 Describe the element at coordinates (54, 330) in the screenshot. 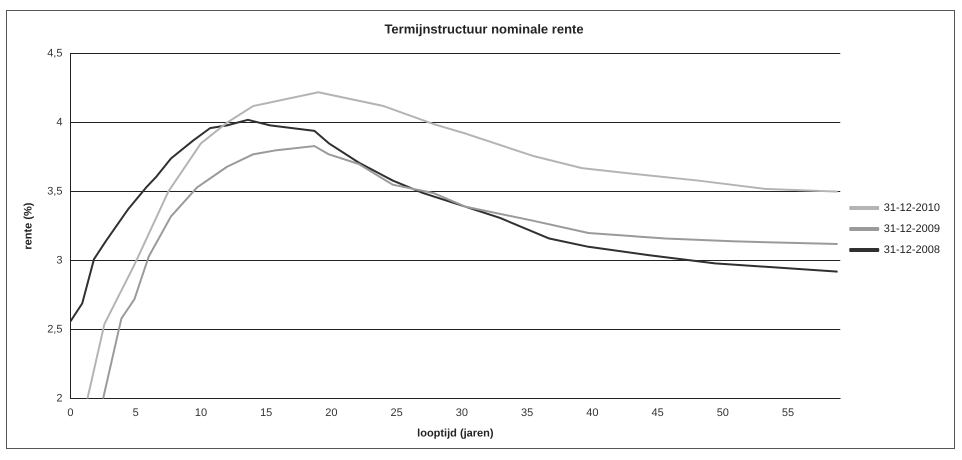

I see `y-tick-label: 2,5` at that location.